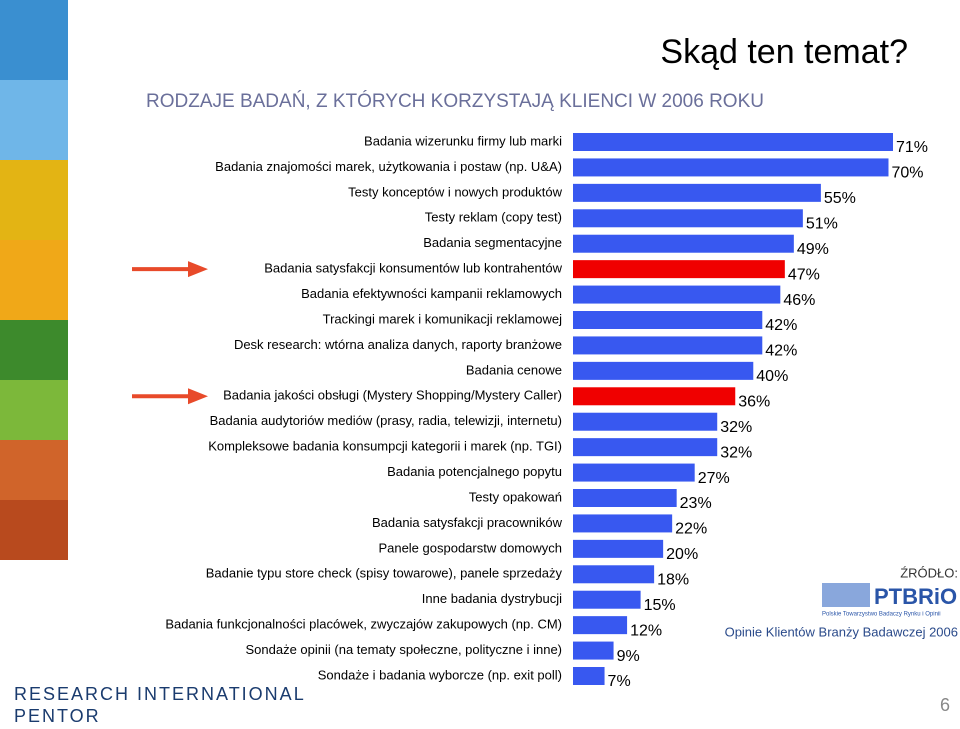  What do you see at coordinates (463, 140) in the screenshot?
I see `category-label: Badania wizerunku firmy lub marki` at bounding box center [463, 140].